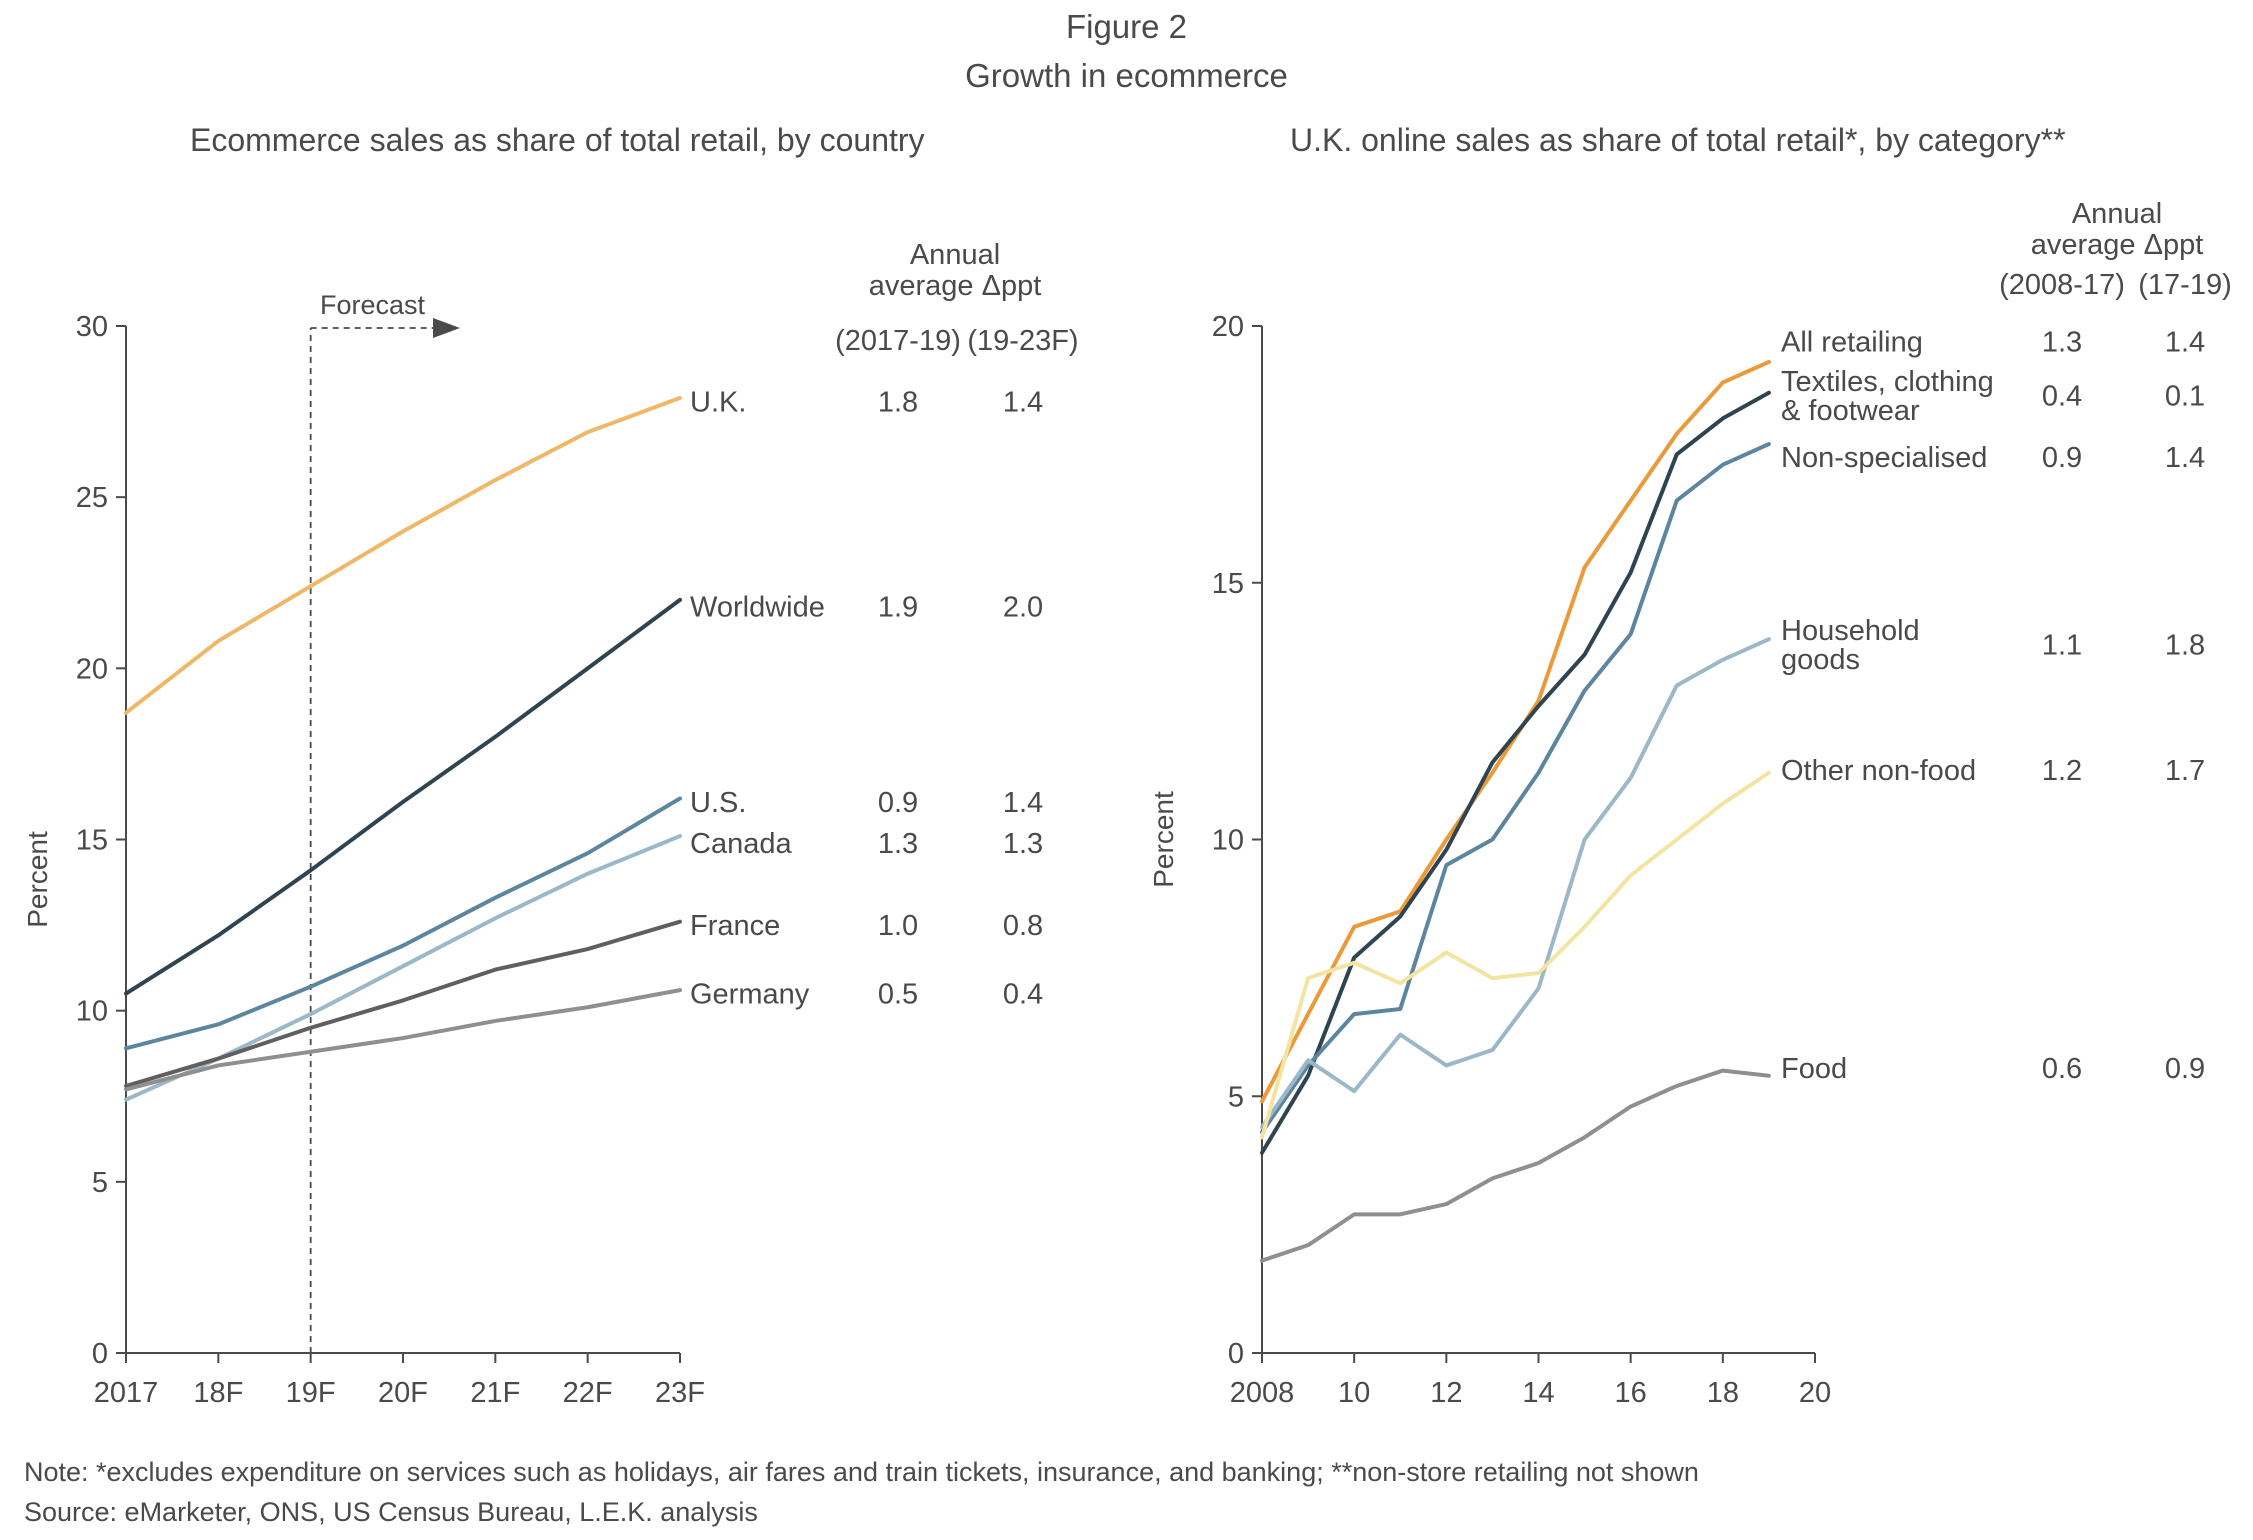 The width and height of the screenshot is (2253, 1540). I want to click on category-table-value-all-retailing: 1.4, so click(2185, 342).